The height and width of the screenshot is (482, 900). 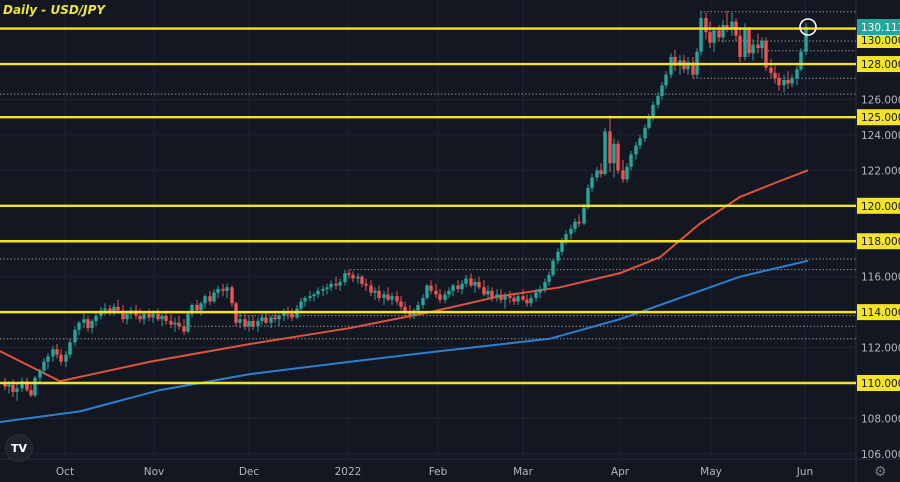 What do you see at coordinates (880, 136) in the screenshot?
I see `price-axis-label: 124.000` at bounding box center [880, 136].